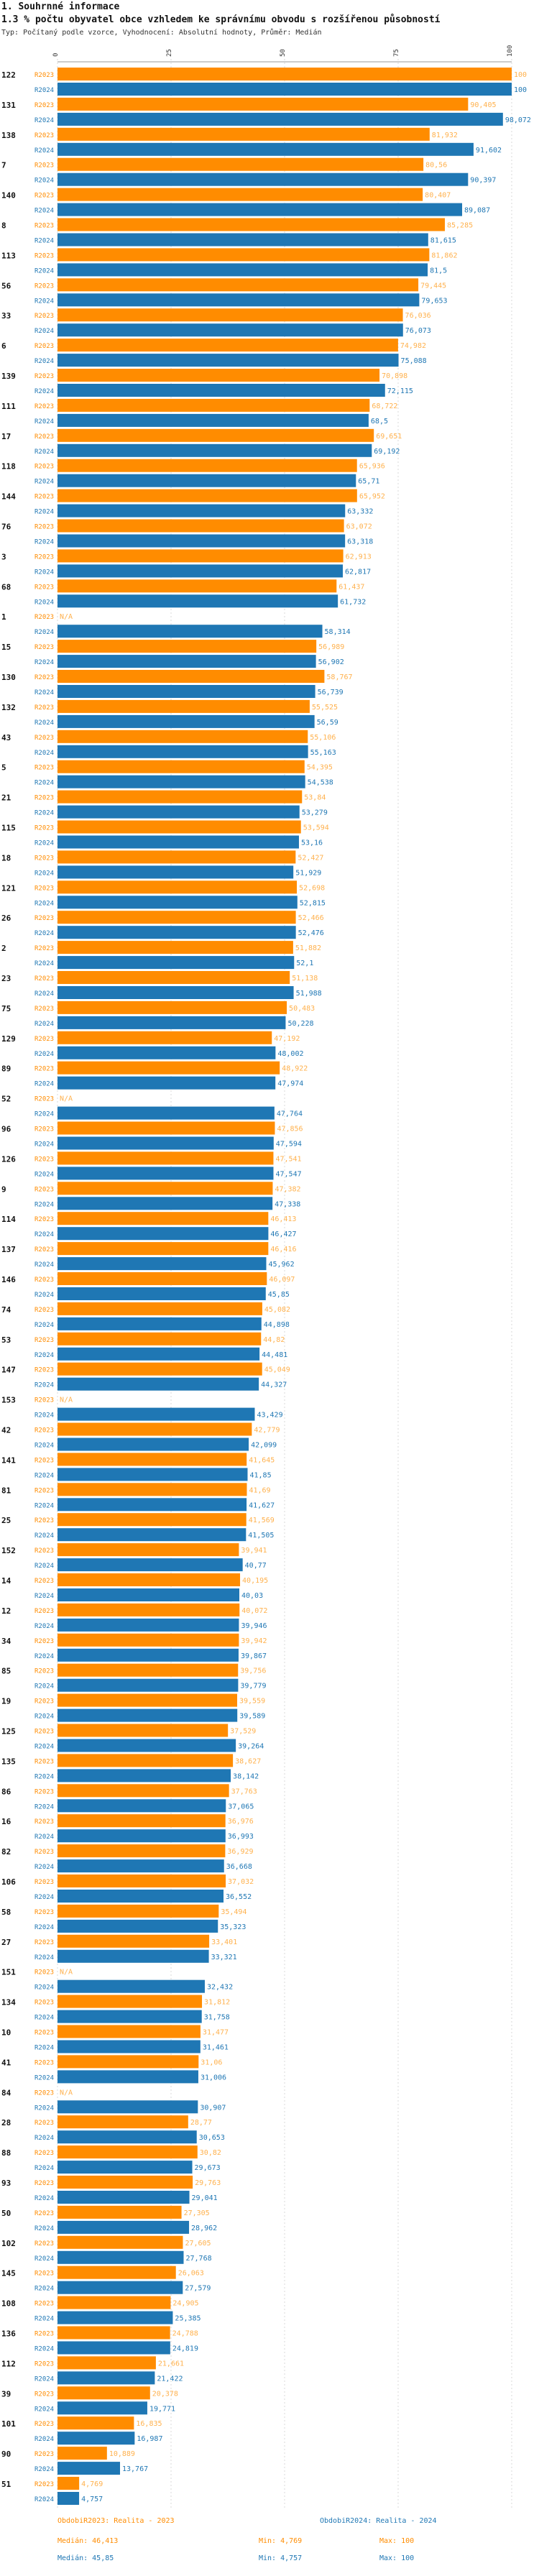  Describe the element at coordinates (214, 2078) in the screenshot. I see `value-label: 31,006` at that location.